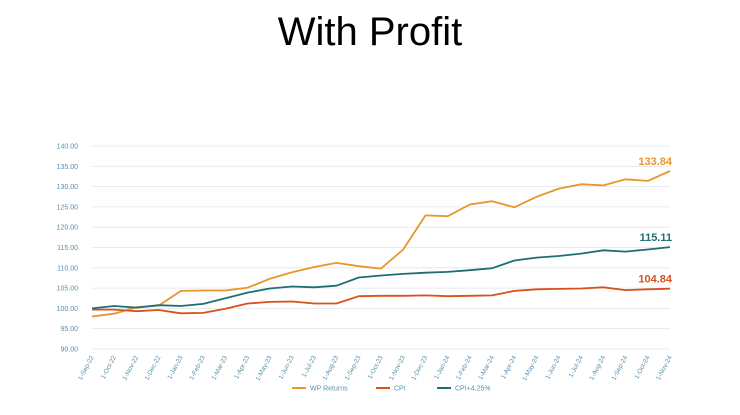 The height and width of the screenshot is (415, 740). I want to click on x-tick-label: 1-Mar-24, so click(486, 367).